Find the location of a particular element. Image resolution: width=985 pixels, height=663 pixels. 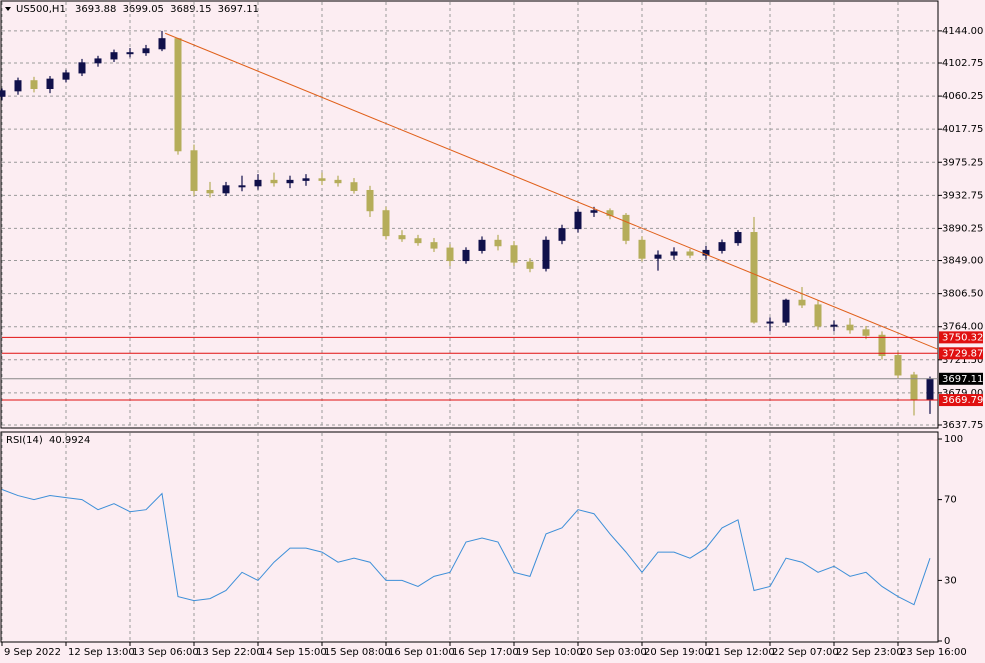

header-close: 3697.11 is located at coordinates (238, 9).